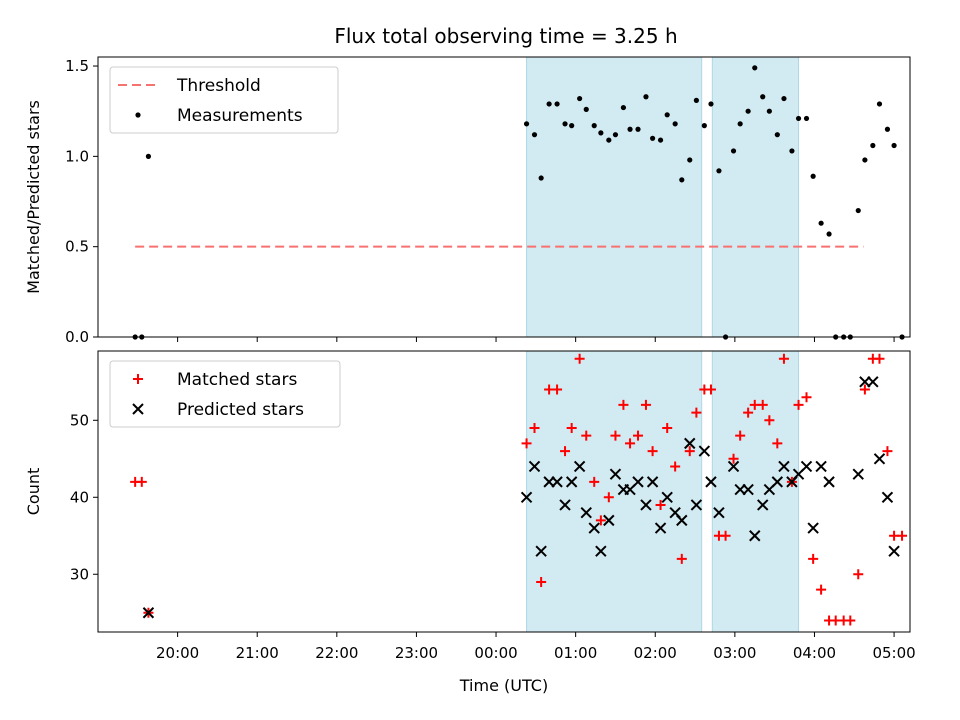 This screenshot has height=720, width=960. I want to click on x-tick-label: 02:00, so click(655, 653).